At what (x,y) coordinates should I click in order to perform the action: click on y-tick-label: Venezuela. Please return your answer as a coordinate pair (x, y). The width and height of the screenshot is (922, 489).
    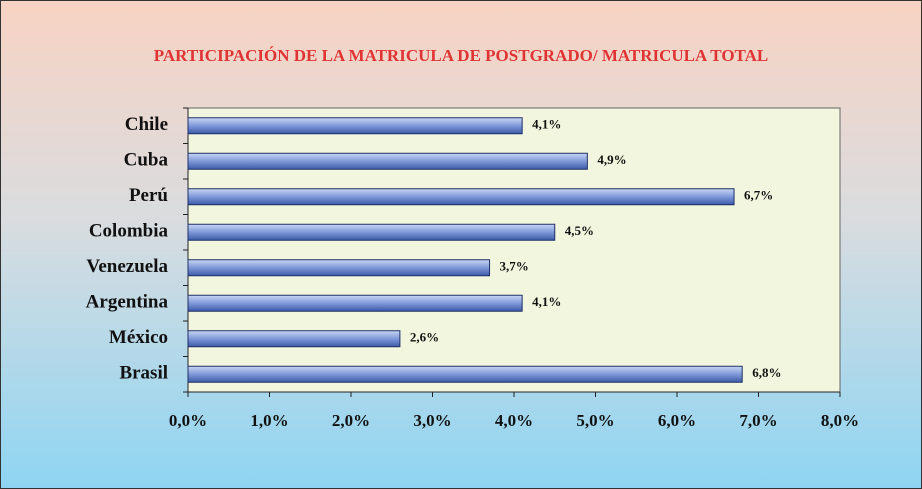
    Looking at the image, I should click on (127, 266).